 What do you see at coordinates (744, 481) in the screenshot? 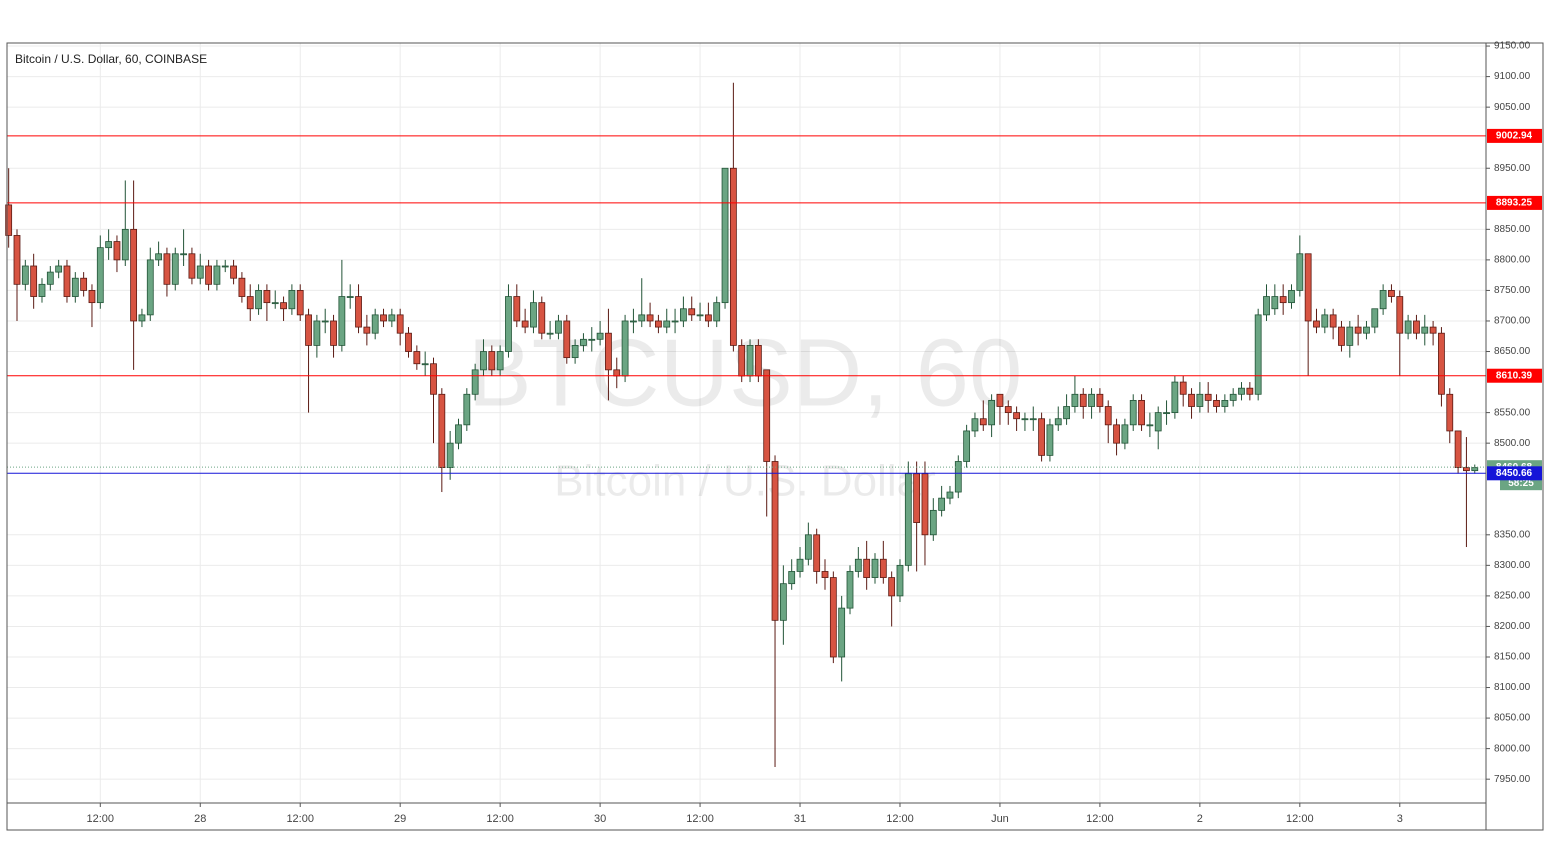
I see `watermark-subtitle: Bitcoin / U.S. Dollar` at bounding box center [744, 481].